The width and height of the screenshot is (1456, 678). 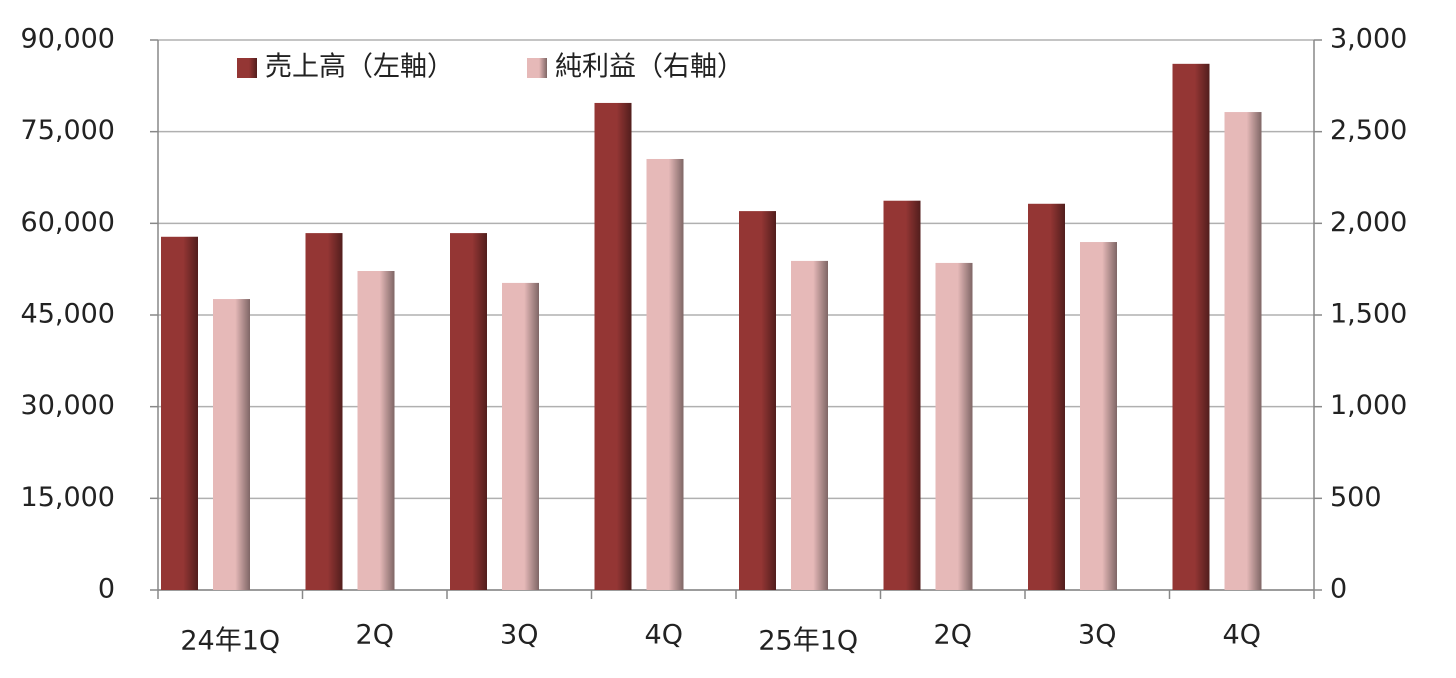 I want to click on y-tick-label: 0, so click(x=106, y=589).